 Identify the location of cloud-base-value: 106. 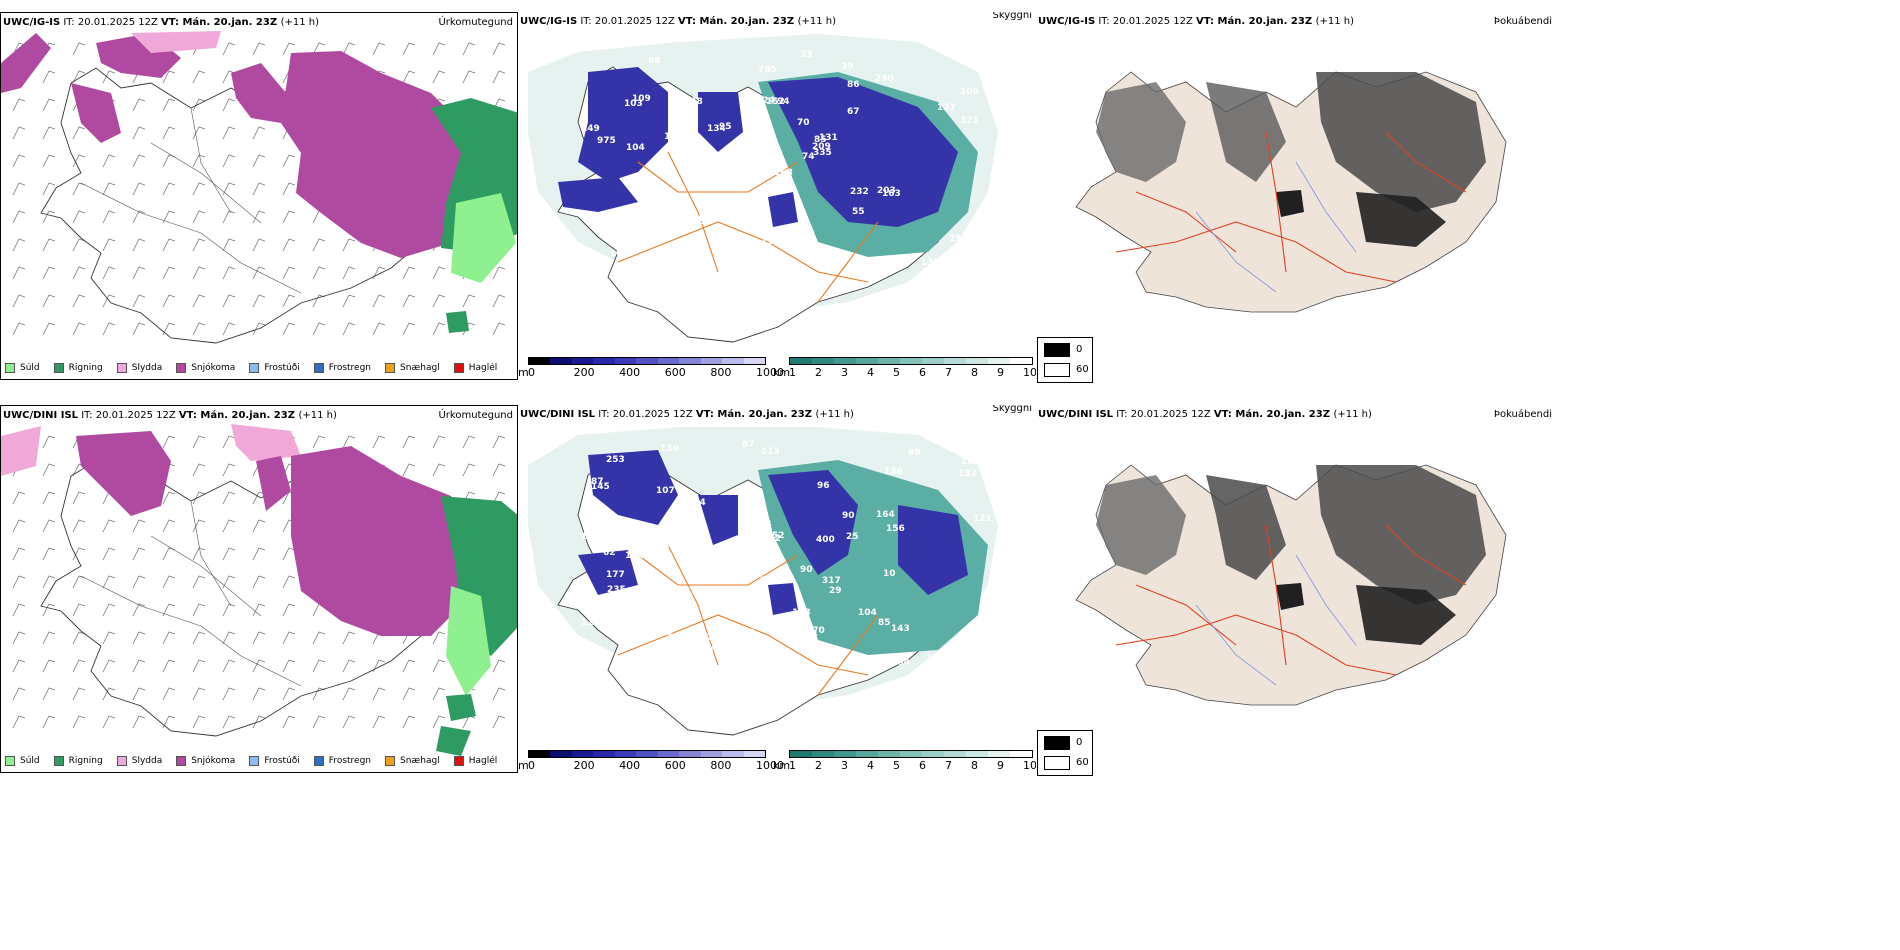
(619, 254).